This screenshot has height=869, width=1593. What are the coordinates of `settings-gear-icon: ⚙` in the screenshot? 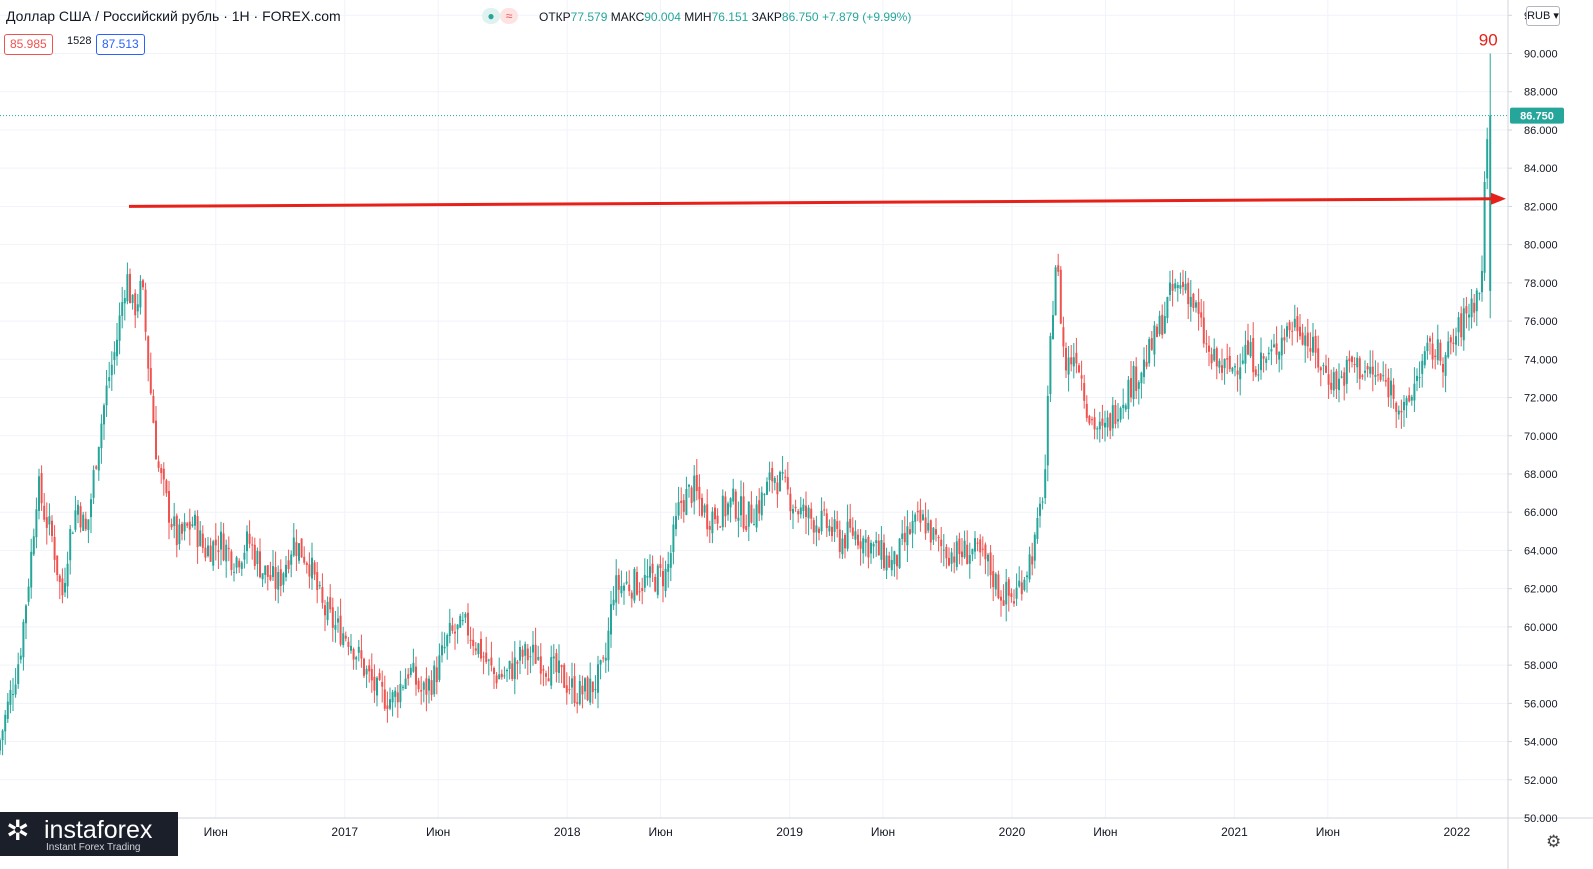 It's located at (1554, 841).